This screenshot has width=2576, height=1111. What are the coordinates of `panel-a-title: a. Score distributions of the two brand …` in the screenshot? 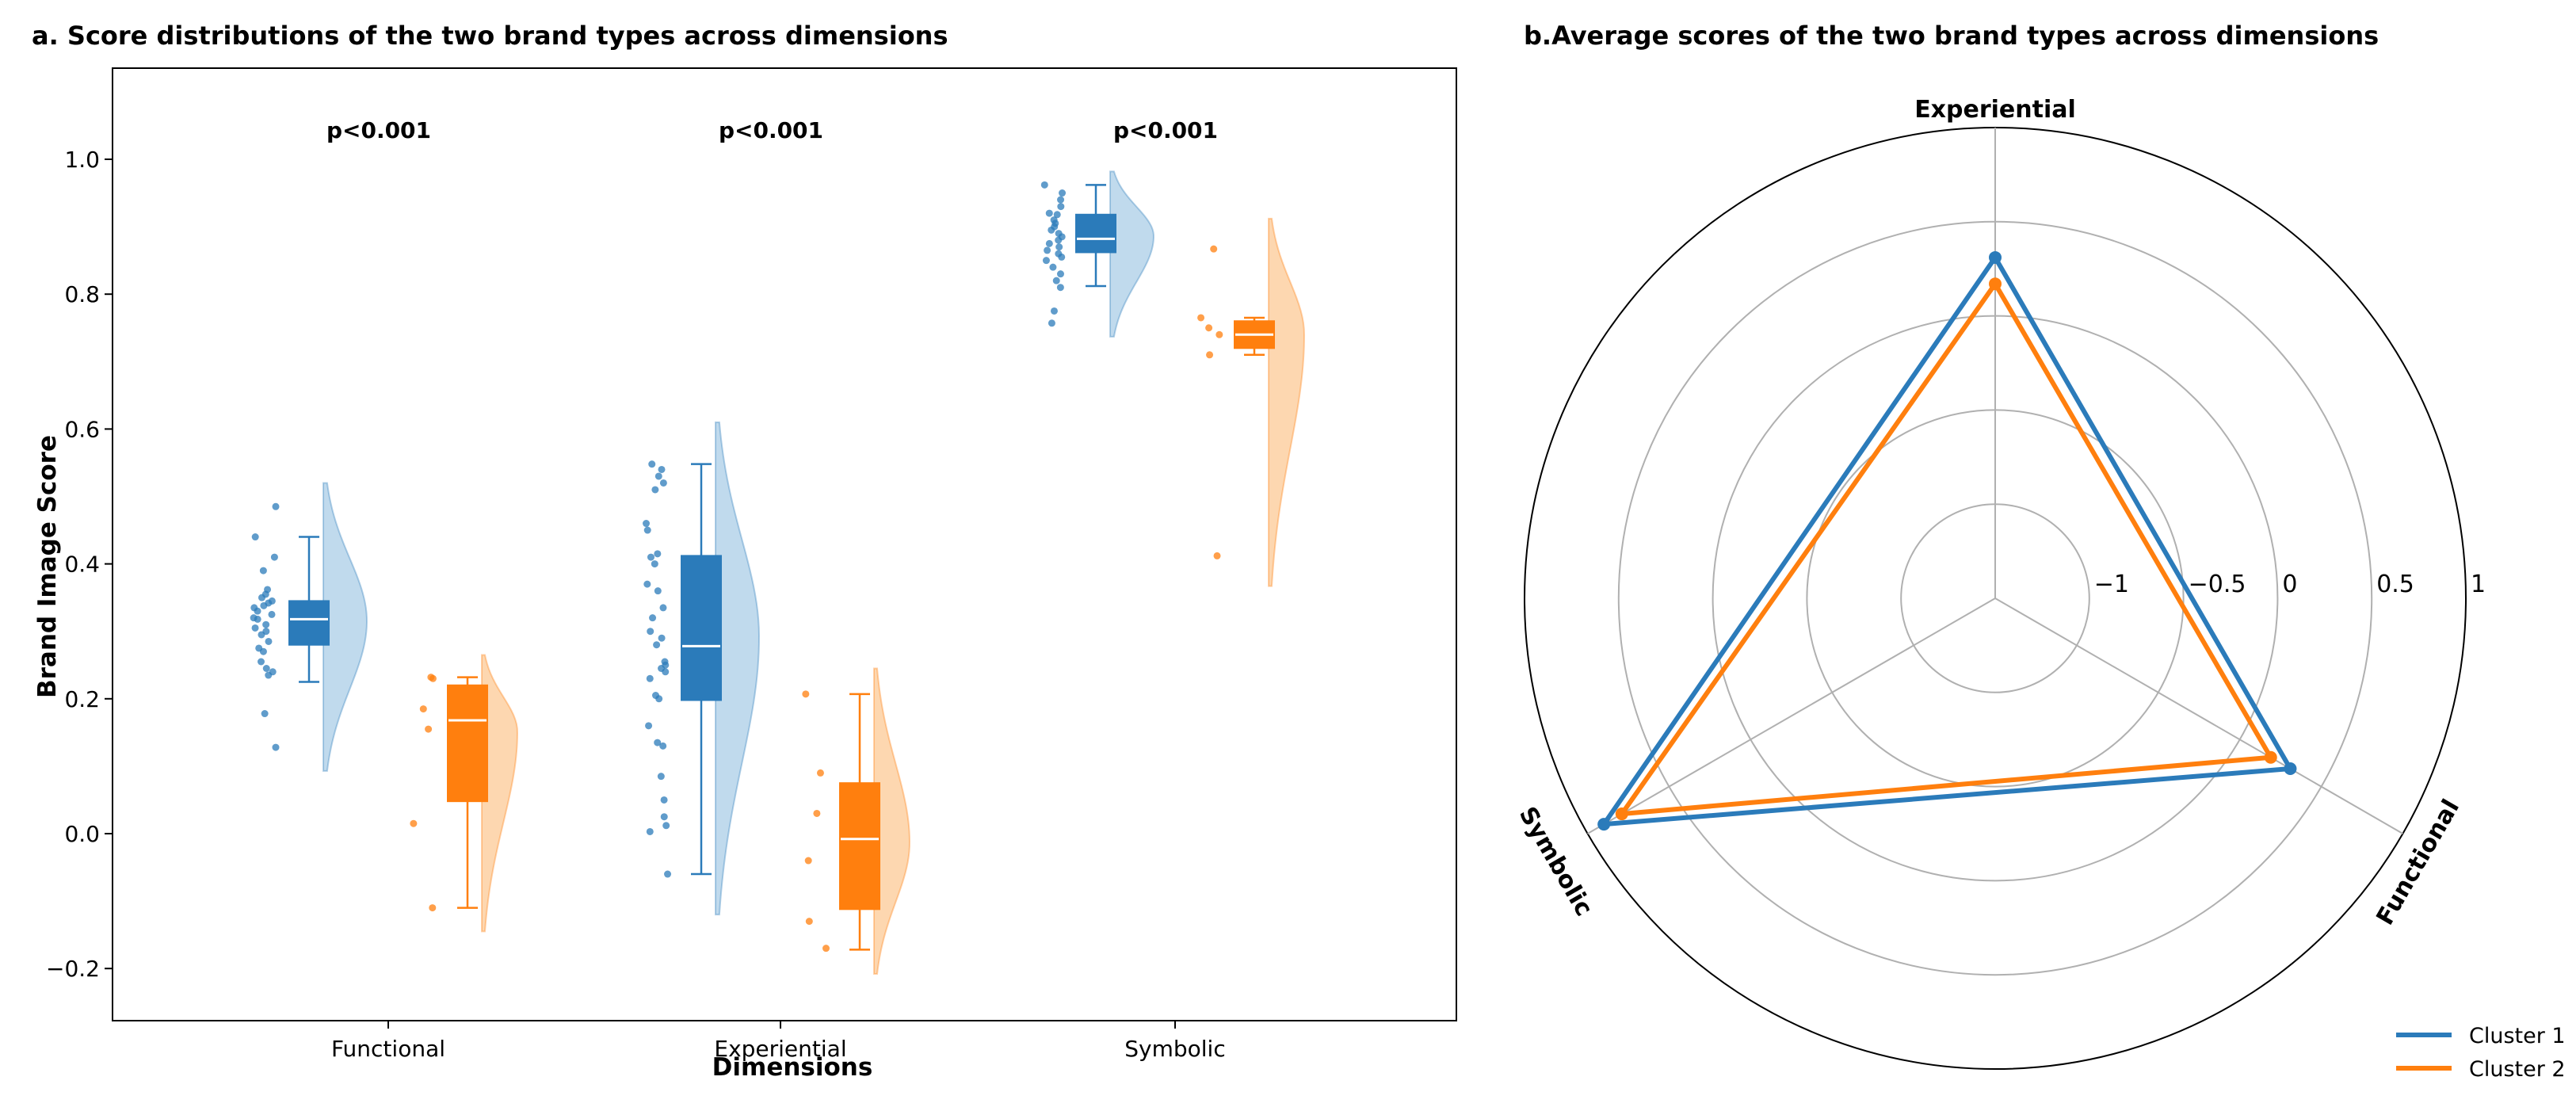 It's located at (490, 36).